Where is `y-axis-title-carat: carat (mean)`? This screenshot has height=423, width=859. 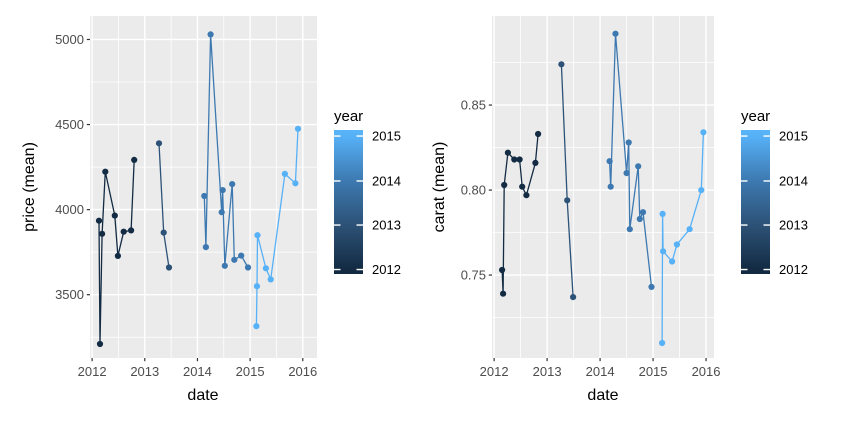
y-axis-title-carat: carat (mean) is located at coordinates (439, 187).